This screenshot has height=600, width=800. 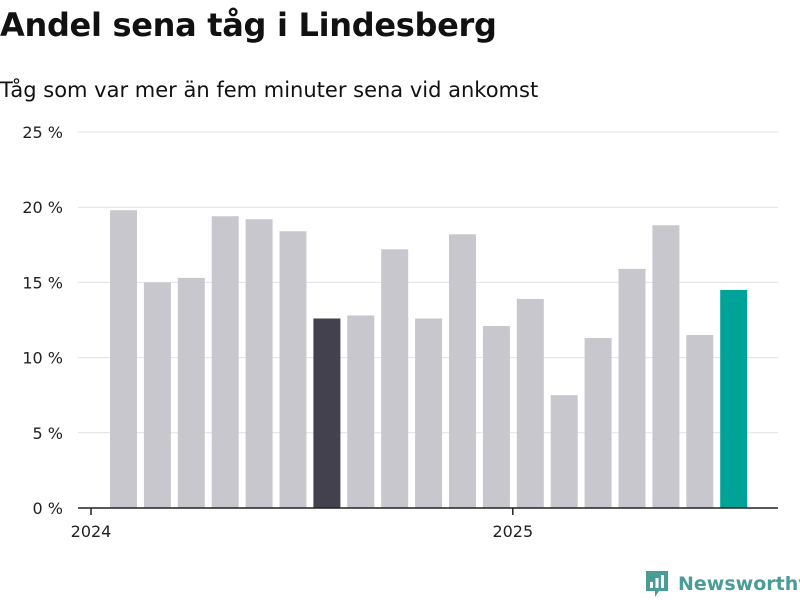 What do you see at coordinates (512, 531) in the screenshot?
I see `x-tick-label: 2025` at bounding box center [512, 531].